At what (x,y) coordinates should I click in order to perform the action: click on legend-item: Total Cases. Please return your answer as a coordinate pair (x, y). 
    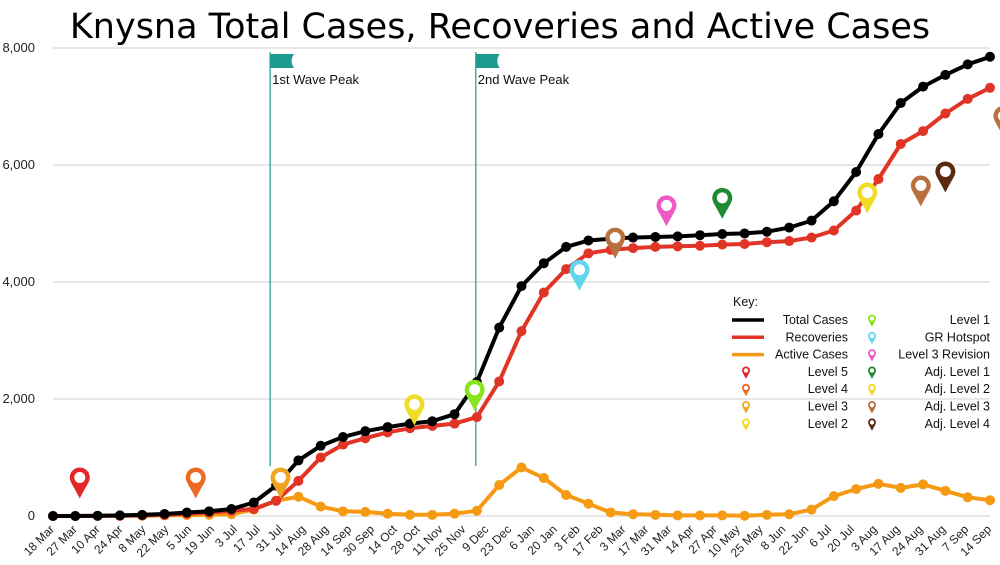
    Looking at the image, I should click on (790, 320).